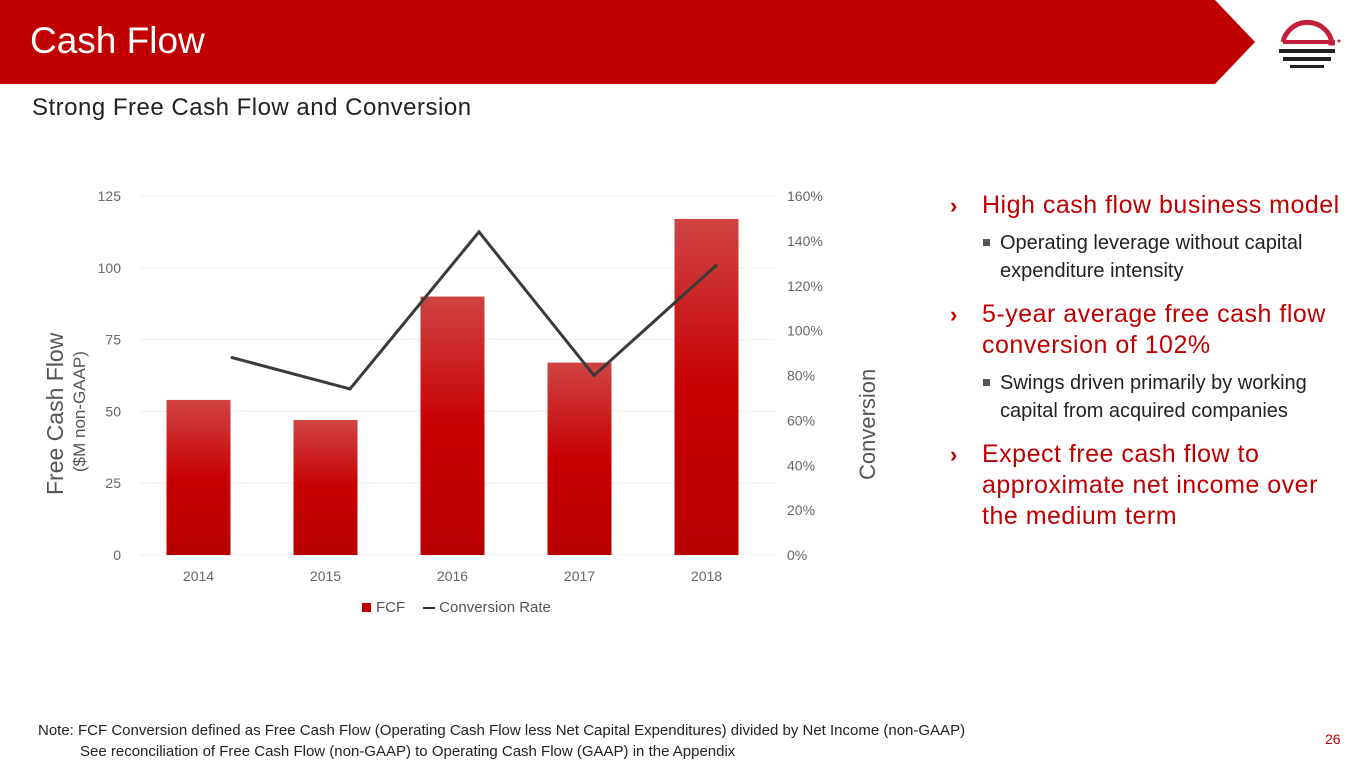 The image size is (1365, 768). Describe the element at coordinates (867, 424) in the screenshot. I see `y2-axis-title: Conversion` at that location.